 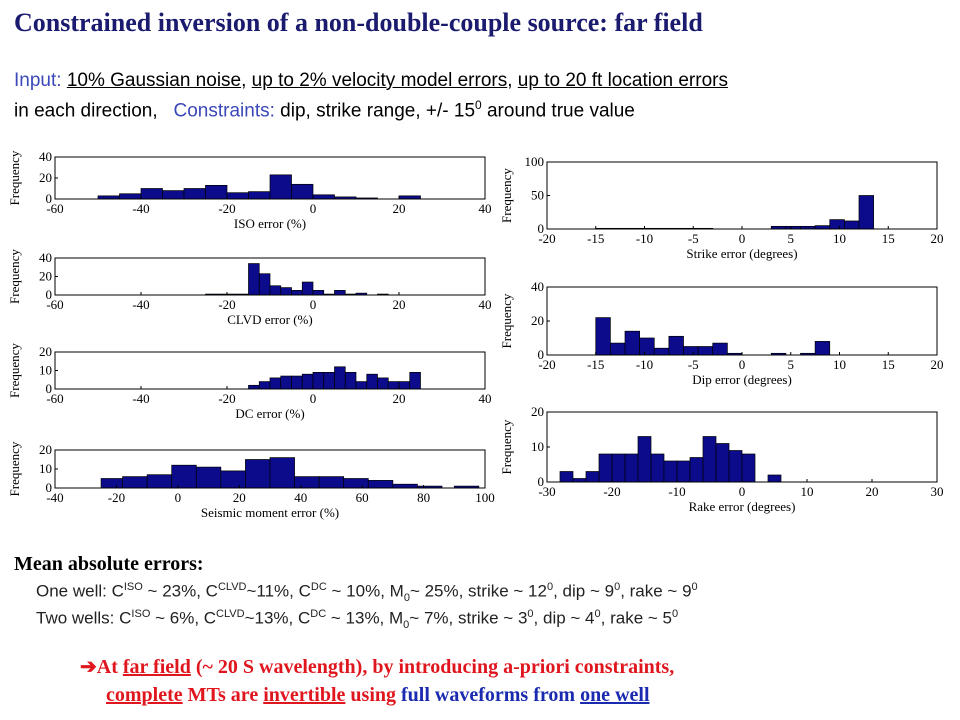 What do you see at coordinates (45, 177) in the screenshot?
I see `histogram-0-ytick-1: 20` at bounding box center [45, 177].